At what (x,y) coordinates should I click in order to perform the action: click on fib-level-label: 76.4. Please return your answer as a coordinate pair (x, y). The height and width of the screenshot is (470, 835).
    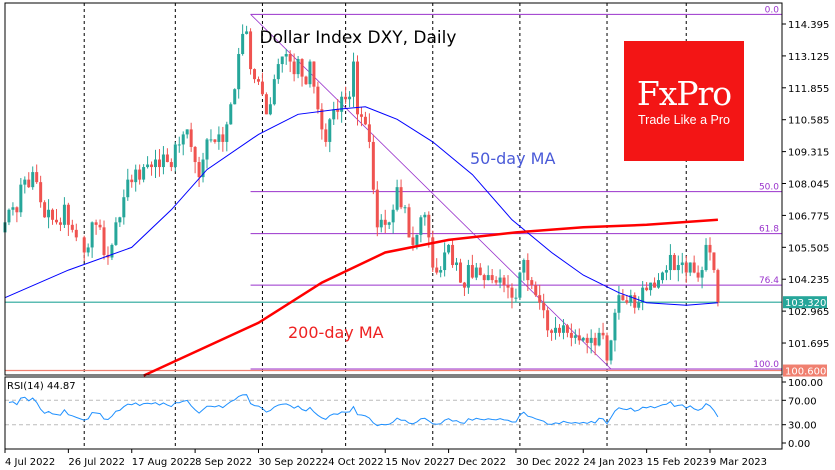
    Looking at the image, I should click on (769, 281).